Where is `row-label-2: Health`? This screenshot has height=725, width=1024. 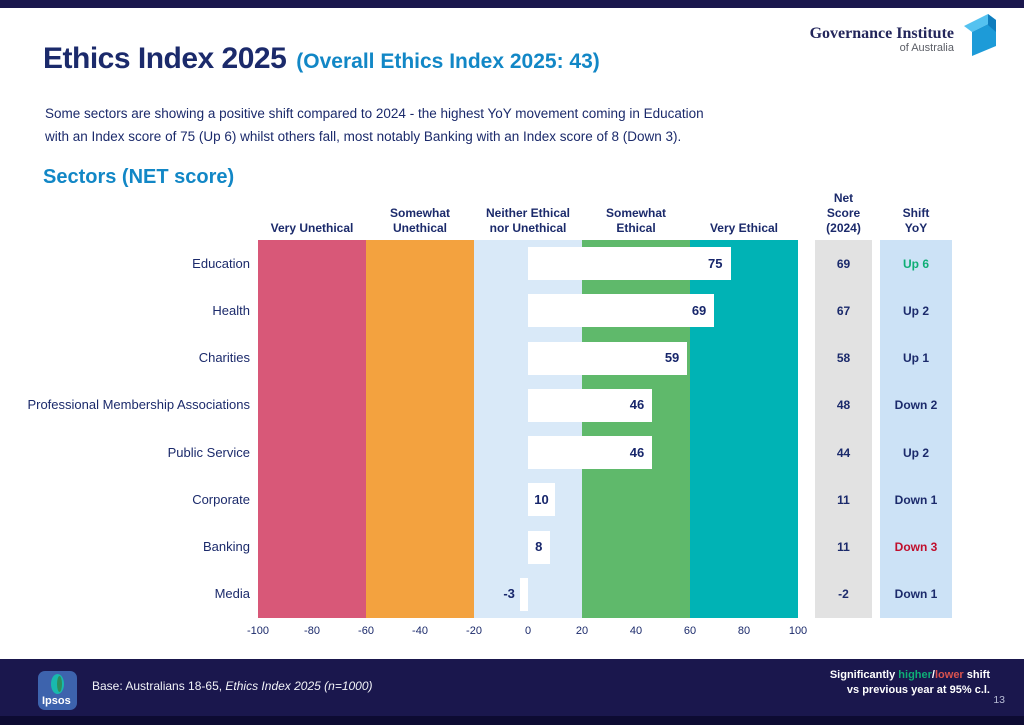 row-label-2: Health is located at coordinates (231, 310).